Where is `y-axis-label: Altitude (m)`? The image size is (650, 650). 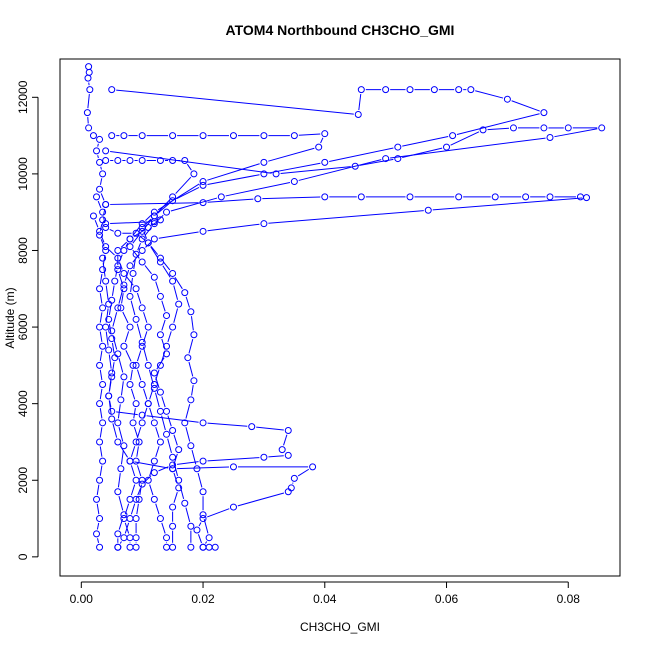
y-axis-label: Altitude (m) is located at coordinates (10, 317).